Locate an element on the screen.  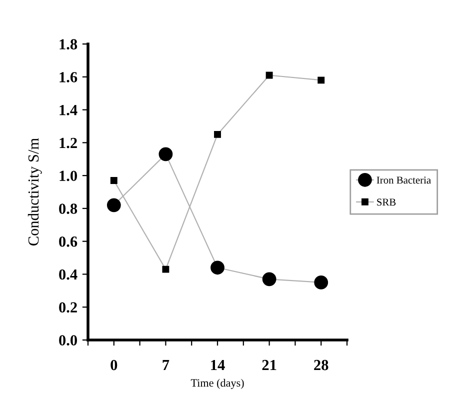
y-tick-label: 1.6 is located at coordinates (69, 77).